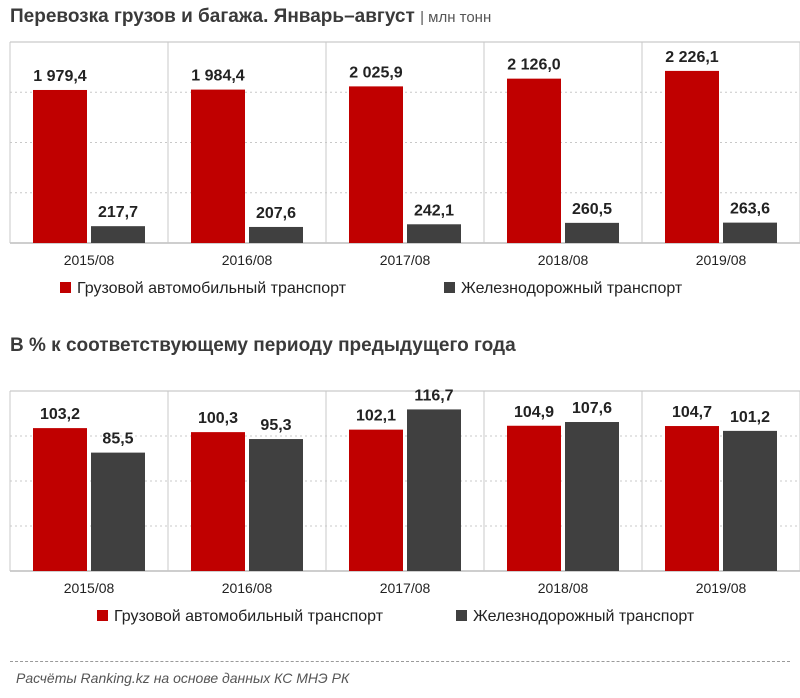  What do you see at coordinates (59, 76) in the screenshot?
I see `chart1-data-label: 1 979,4` at bounding box center [59, 76].